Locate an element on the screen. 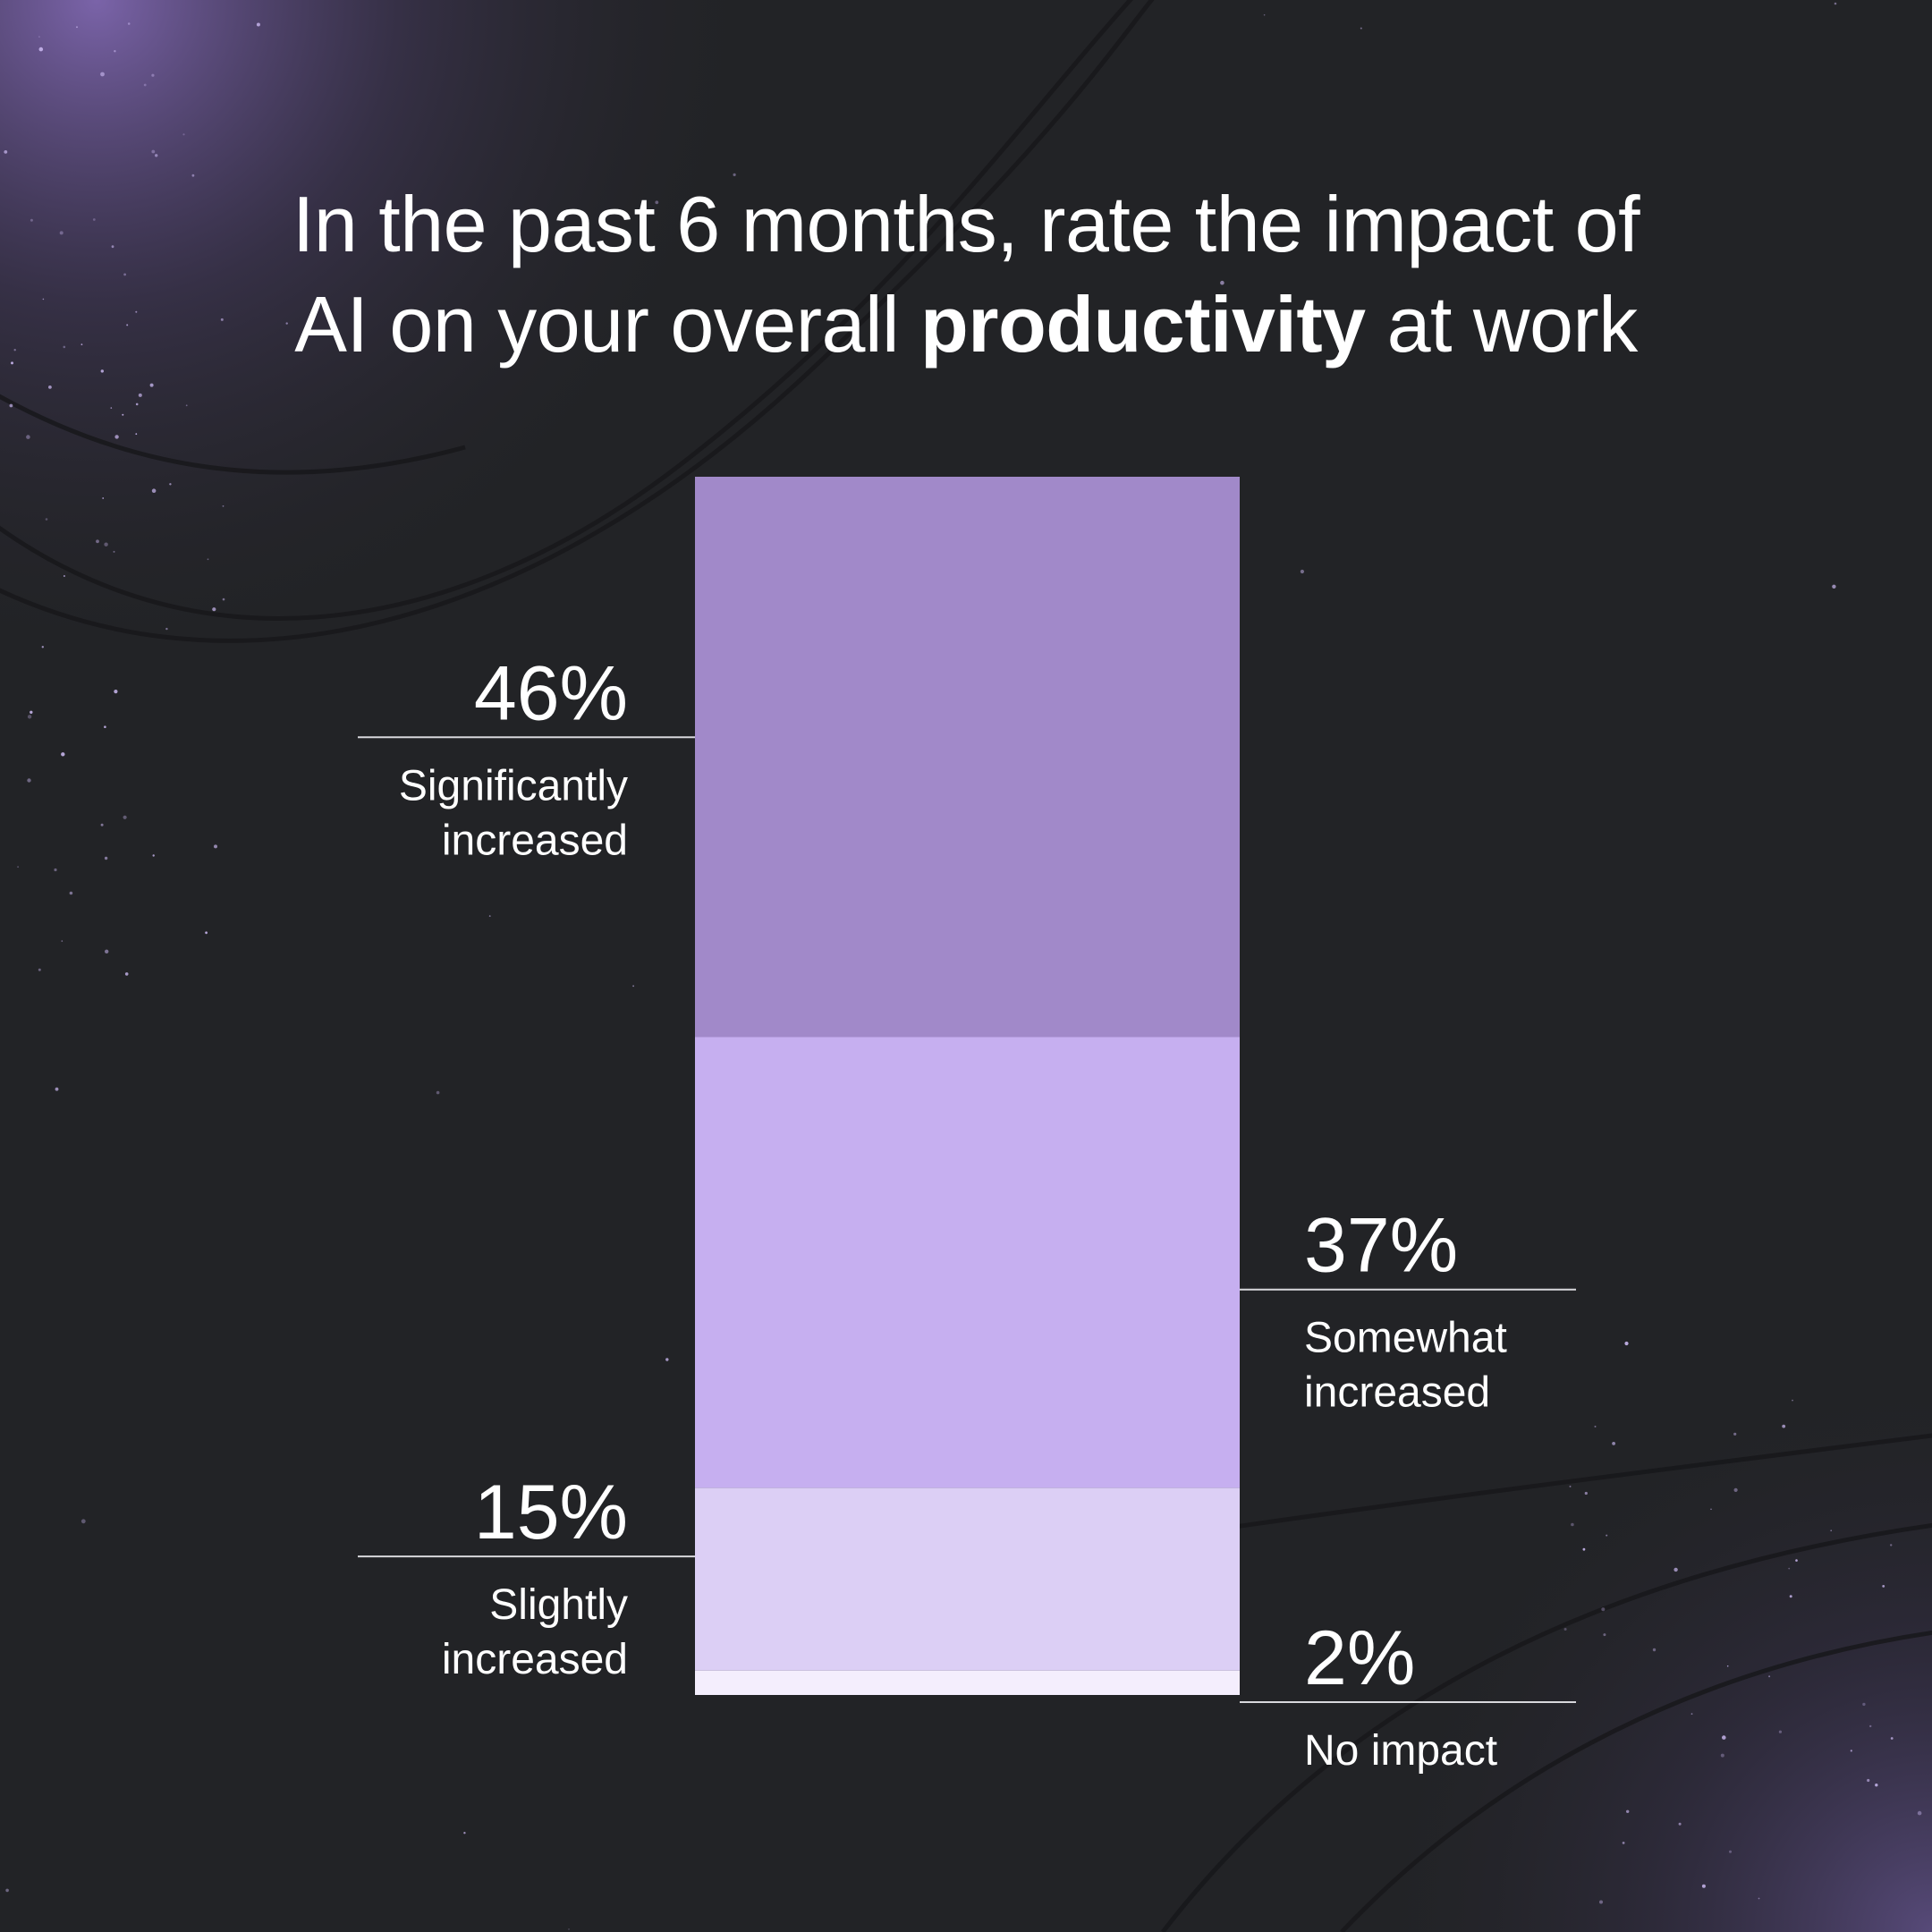  category-label-line: Significantly is located at coordinates (513, 785).